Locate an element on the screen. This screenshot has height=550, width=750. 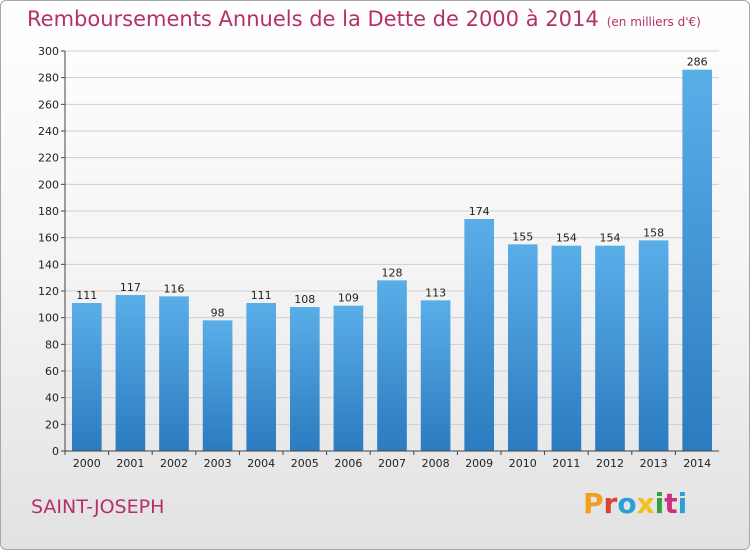
x-tick-label: 2010 is located at coordinates (523, 463).